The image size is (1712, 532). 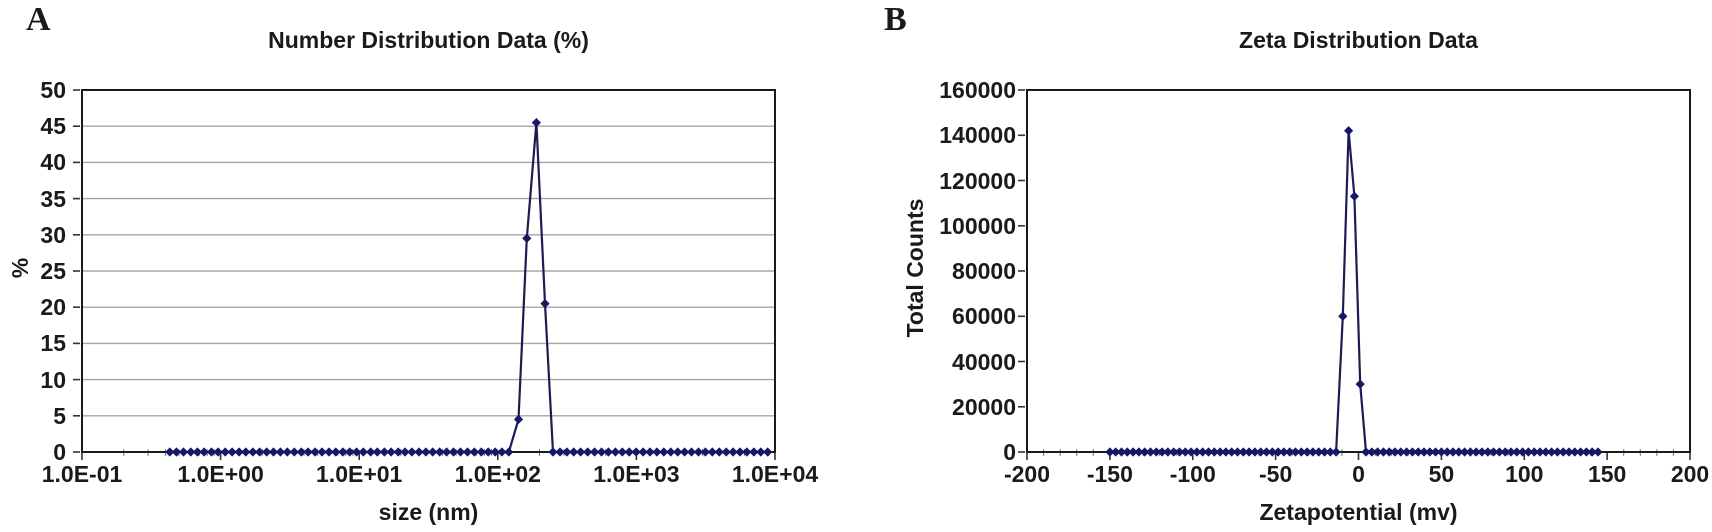 What do you see at coordinates (53, 343) in the screenshot?
I see `y-tick-label: 15` at bounding box center [53, 343].